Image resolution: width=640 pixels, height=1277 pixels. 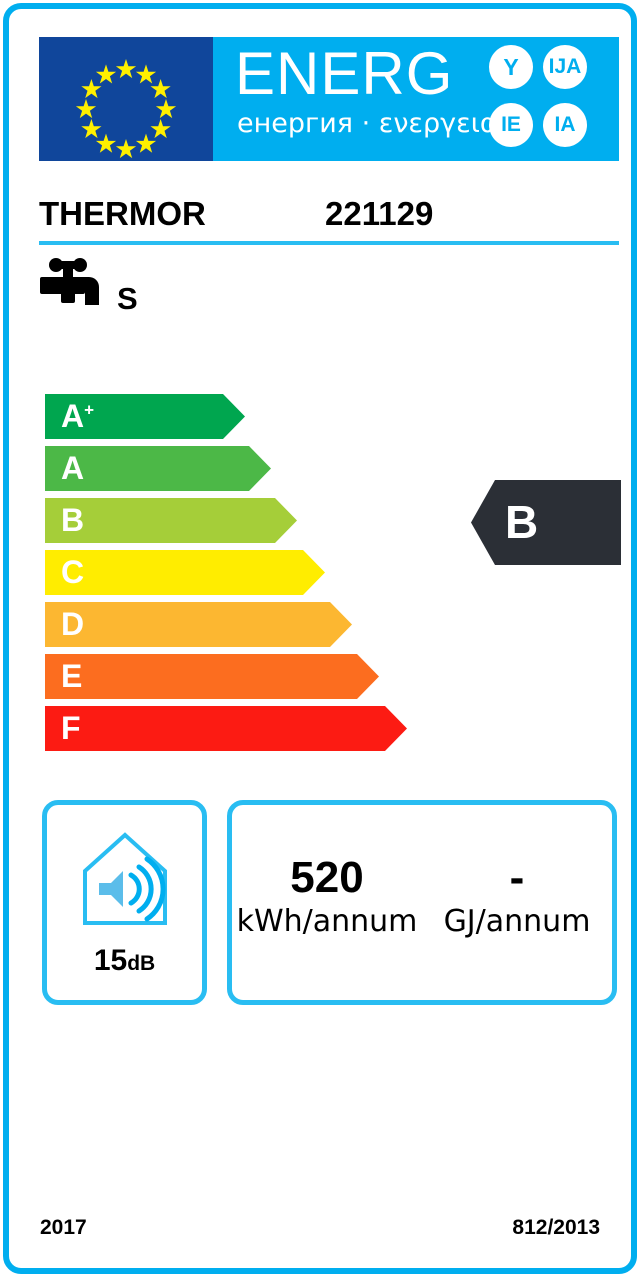 I want to click on model-number: 221129, so click(x=379, y=213).